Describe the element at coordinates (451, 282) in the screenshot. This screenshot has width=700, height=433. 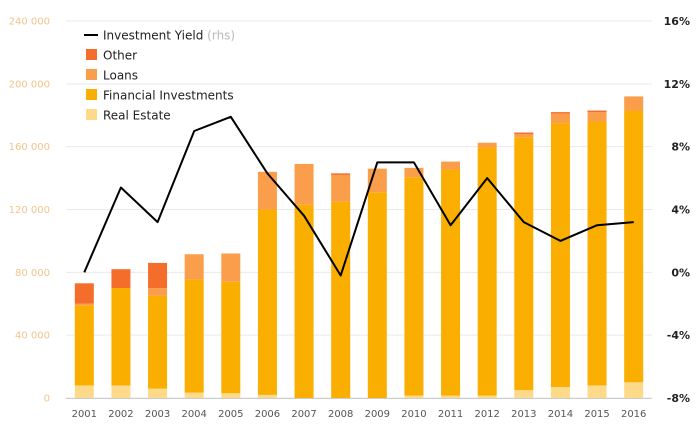
I see `bar-financial-investments-2011` at that location.